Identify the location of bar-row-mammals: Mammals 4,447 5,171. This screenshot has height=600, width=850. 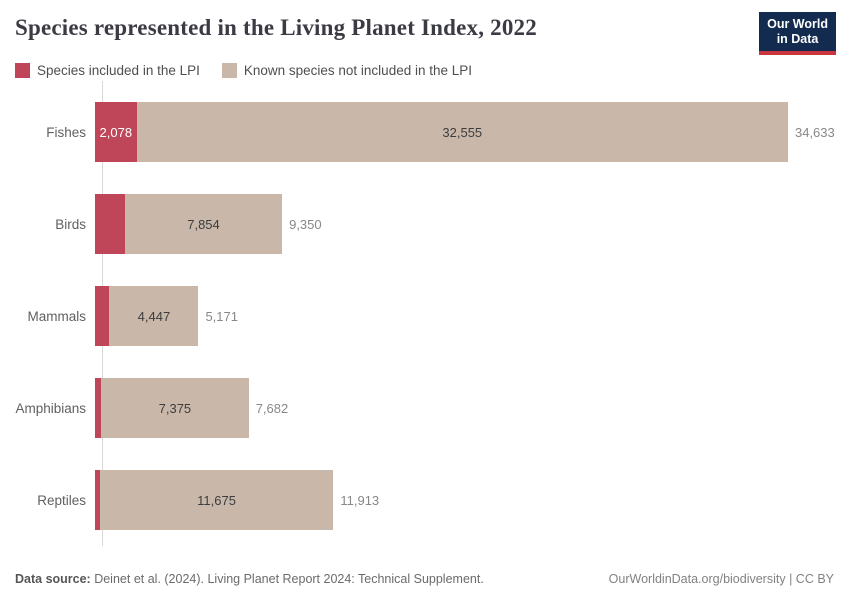
(424, 316).